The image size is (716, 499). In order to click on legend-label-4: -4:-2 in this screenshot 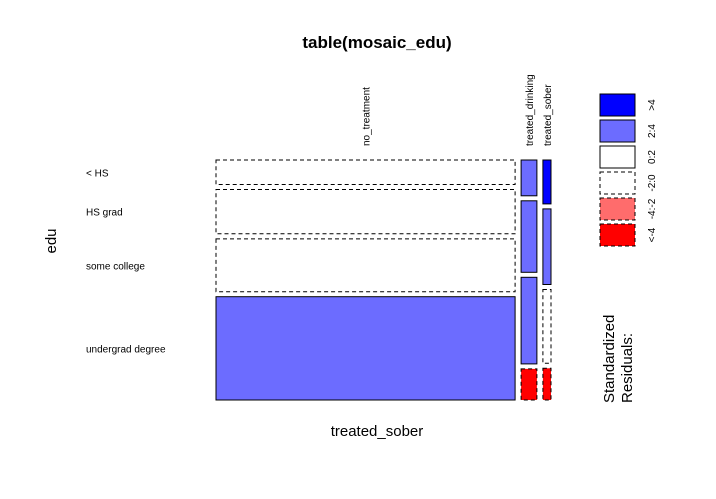, I will do `click(652, 208)`.